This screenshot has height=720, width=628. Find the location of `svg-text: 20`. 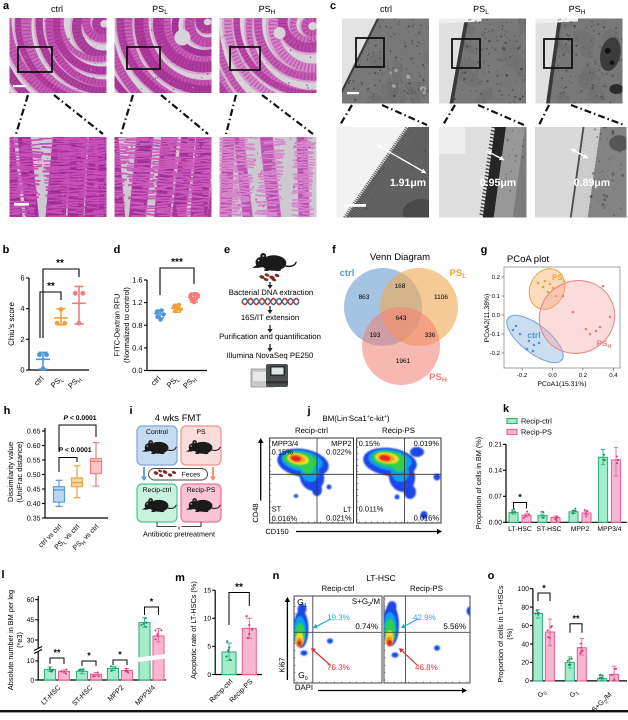

svg-text: 20 is located at coordinates (525, 663).